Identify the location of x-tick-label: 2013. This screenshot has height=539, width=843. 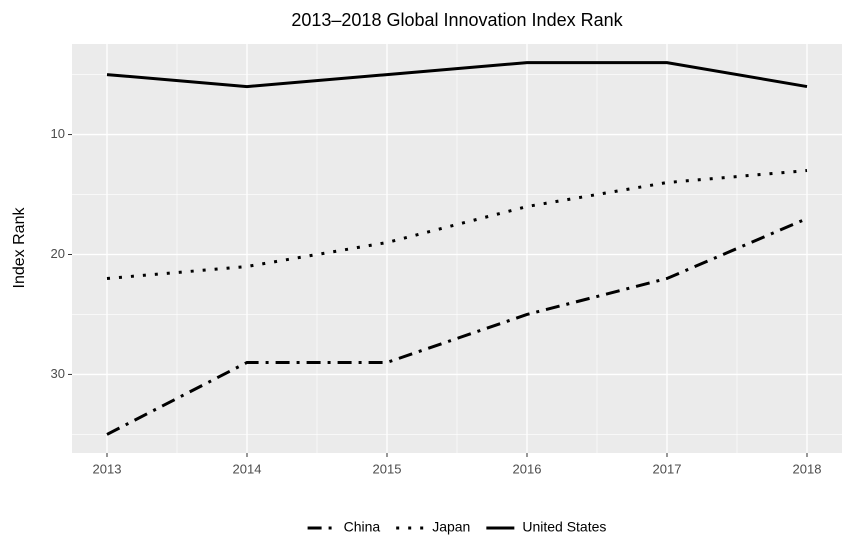
(107, 468).